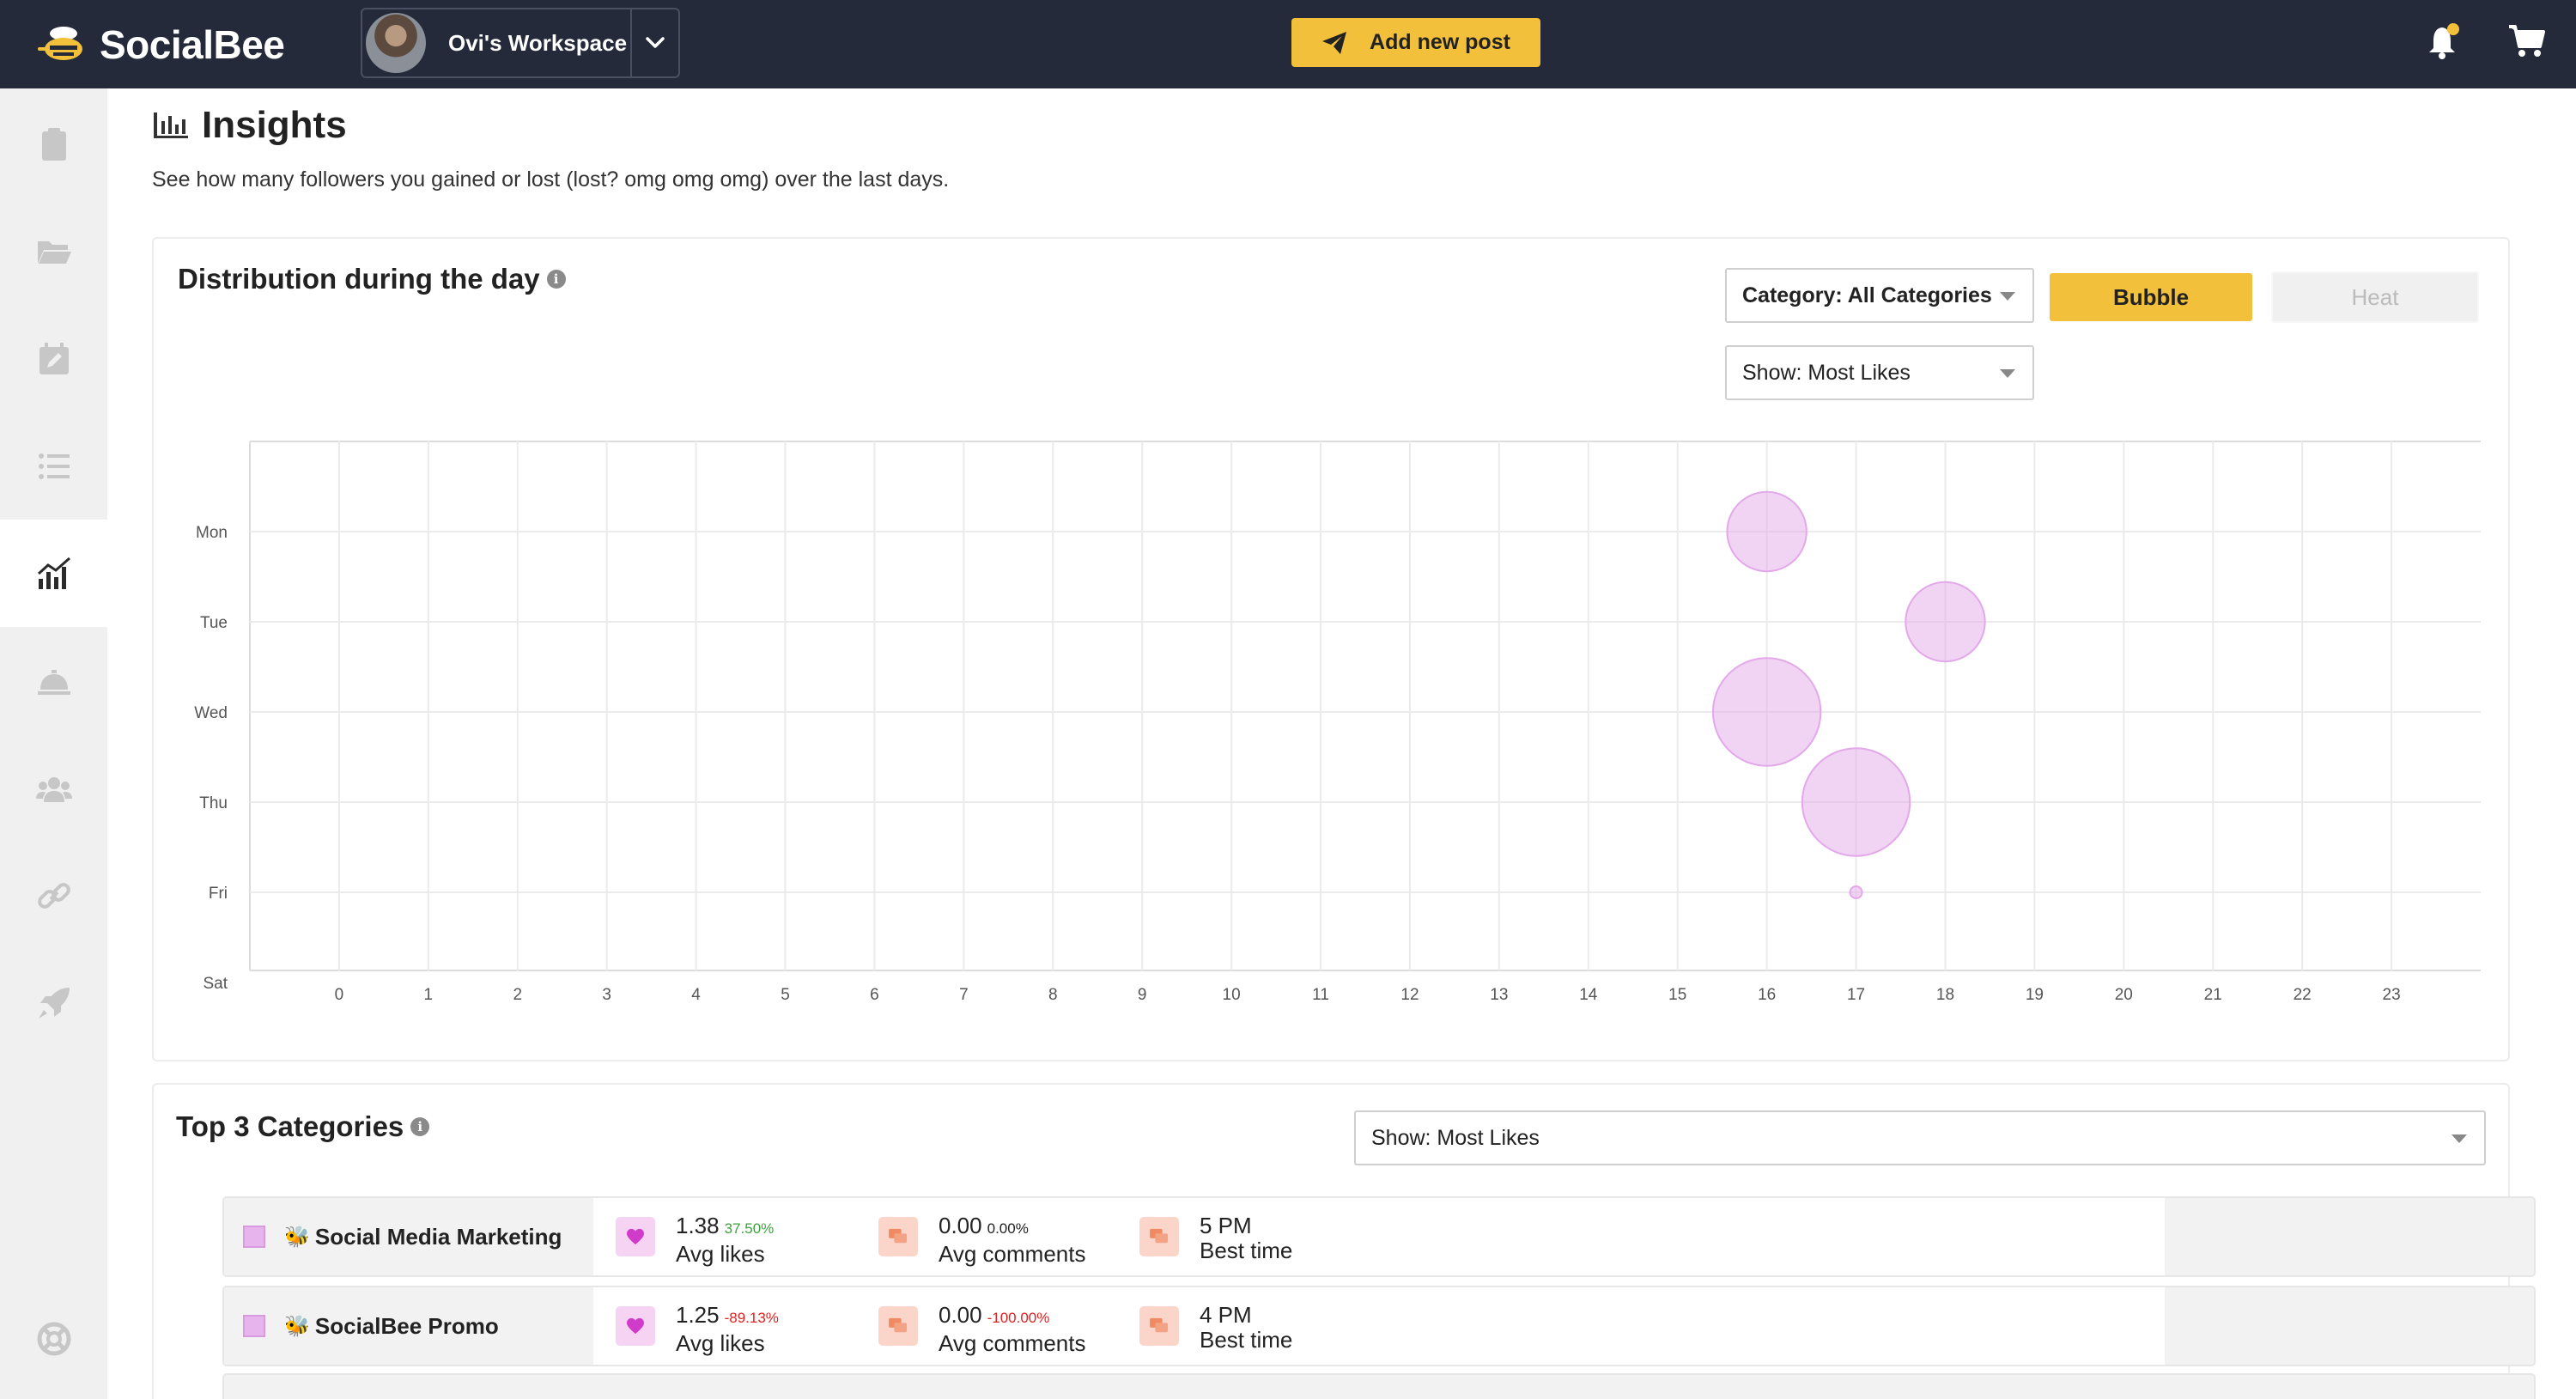 The height and width of the screenshot is (1399, 2576). I want to click on socialbee-logo: SocialBee, so click(161, 45).